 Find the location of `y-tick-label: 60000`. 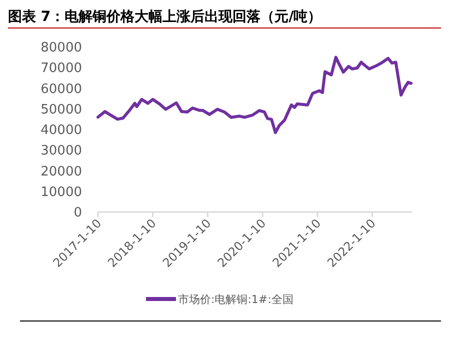

y-tick-label: 60000 is located at coordinates (61, 89).